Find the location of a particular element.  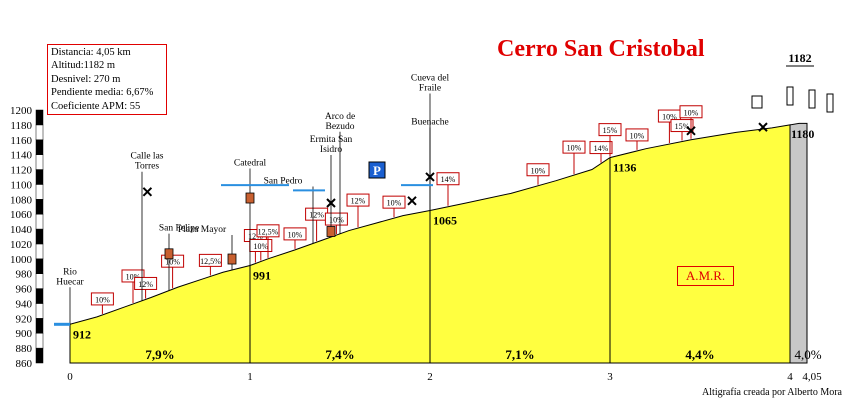

landmark-label: Fraile is located at coordinates (430, 88).